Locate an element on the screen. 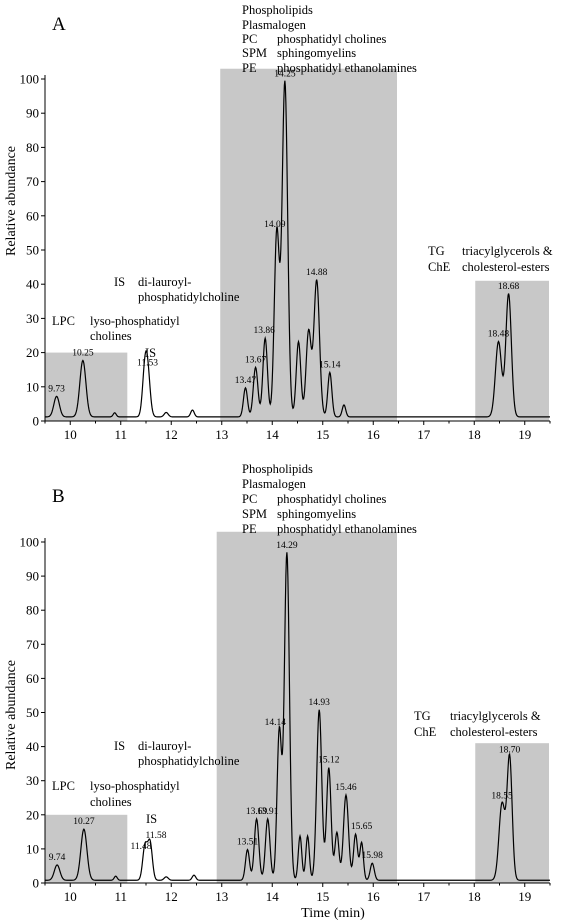 This screenshot has width=566, height=921. peak-label: 15.65 is located at coordinates (362, 827).